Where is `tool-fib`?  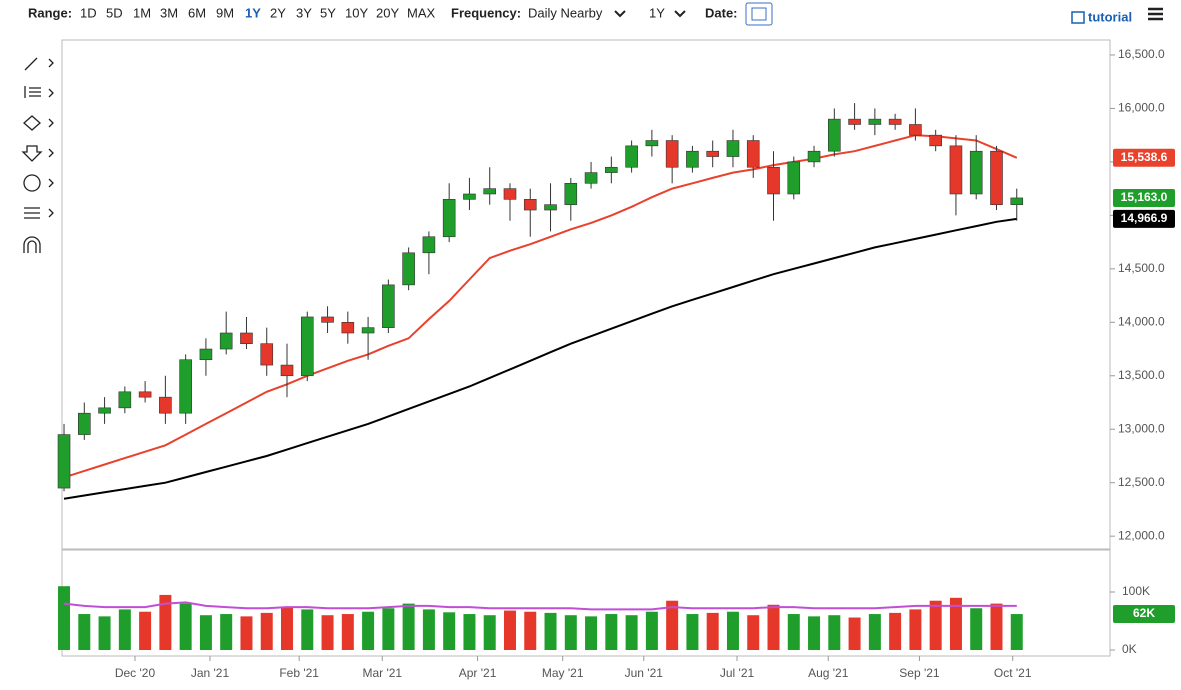 tool-fib is located at coordinates (39, 92).